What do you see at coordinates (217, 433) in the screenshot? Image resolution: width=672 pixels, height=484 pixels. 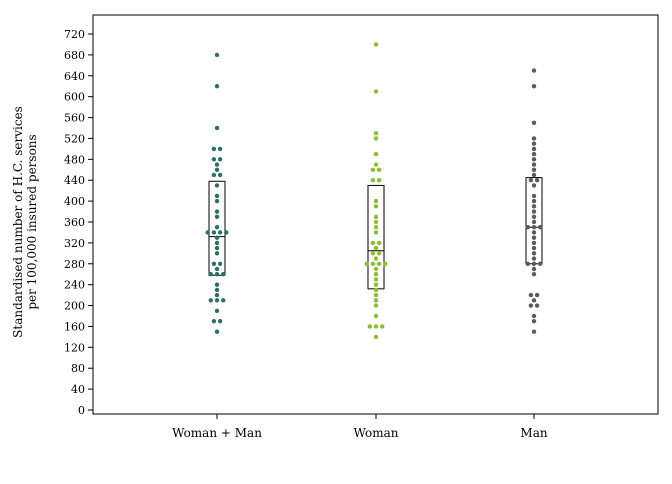 I see `x-category-label: Woman + Man` at bounding box center [217, 433].